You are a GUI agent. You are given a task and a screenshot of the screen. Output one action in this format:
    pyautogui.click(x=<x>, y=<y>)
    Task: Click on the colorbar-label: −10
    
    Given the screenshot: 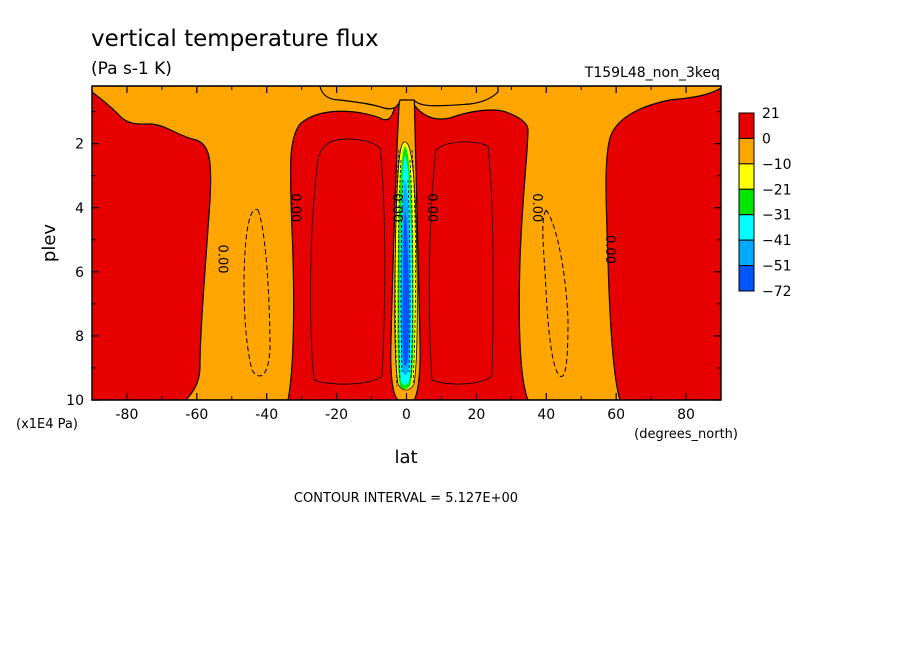 What is the action you would take?
    pyautogui.click(x=777, y=165)
    